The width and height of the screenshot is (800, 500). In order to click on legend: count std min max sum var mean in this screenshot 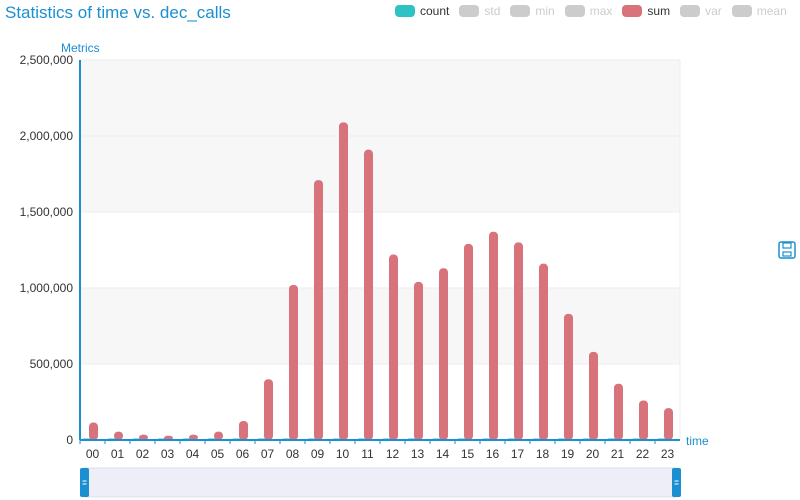, I will do `click(591, 11)`.